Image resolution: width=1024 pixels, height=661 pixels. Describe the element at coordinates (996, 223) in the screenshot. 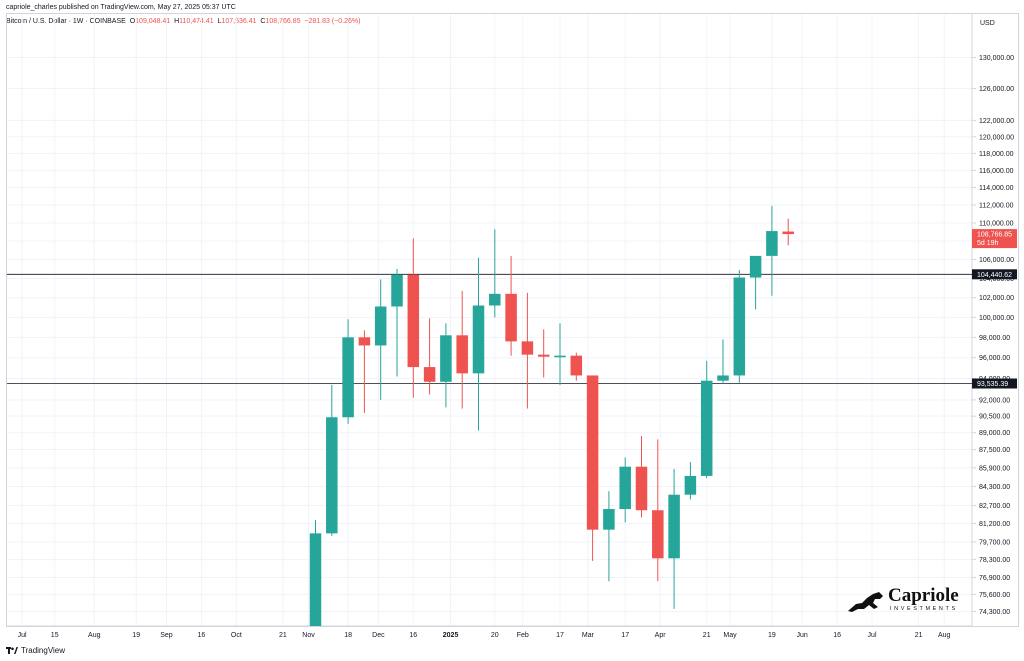

I see `price-tick-label: 110,000.00` at that location.